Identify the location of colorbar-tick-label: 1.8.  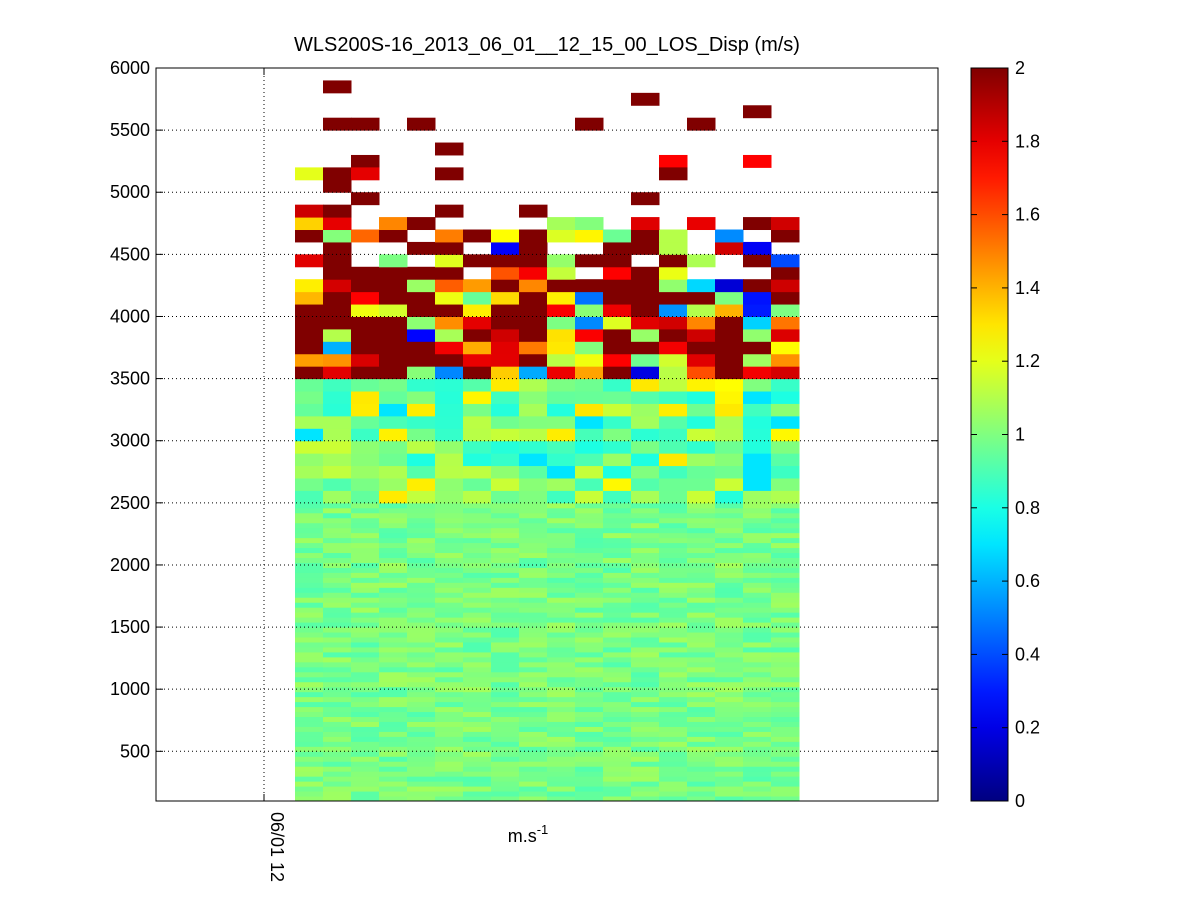
(1027, 141).